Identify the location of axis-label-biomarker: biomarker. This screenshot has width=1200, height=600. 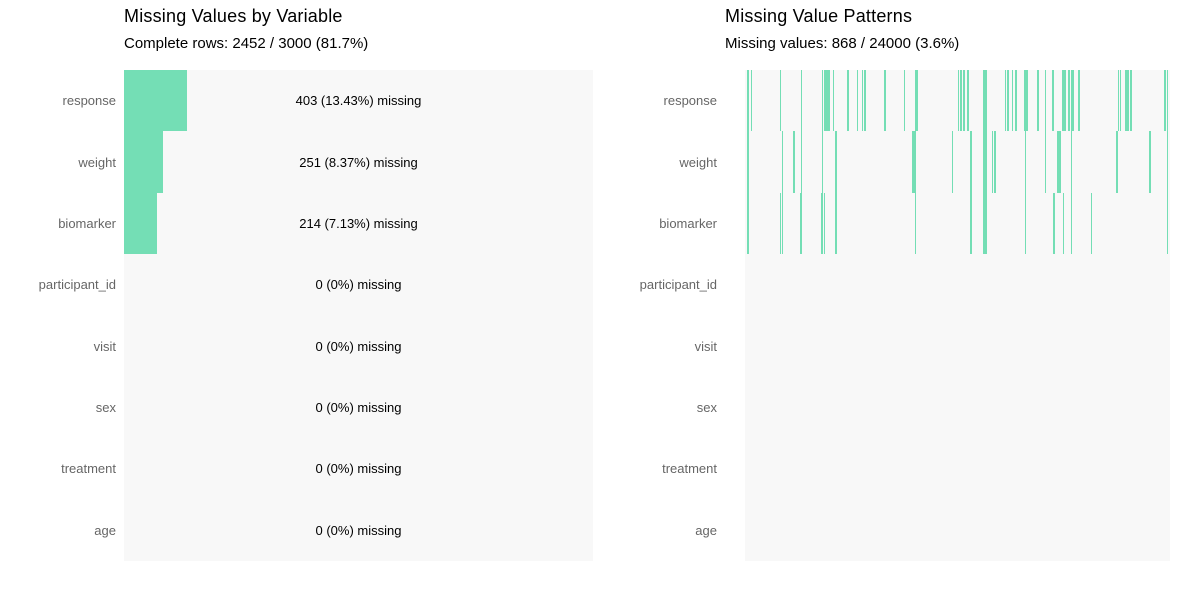
(688, 223).